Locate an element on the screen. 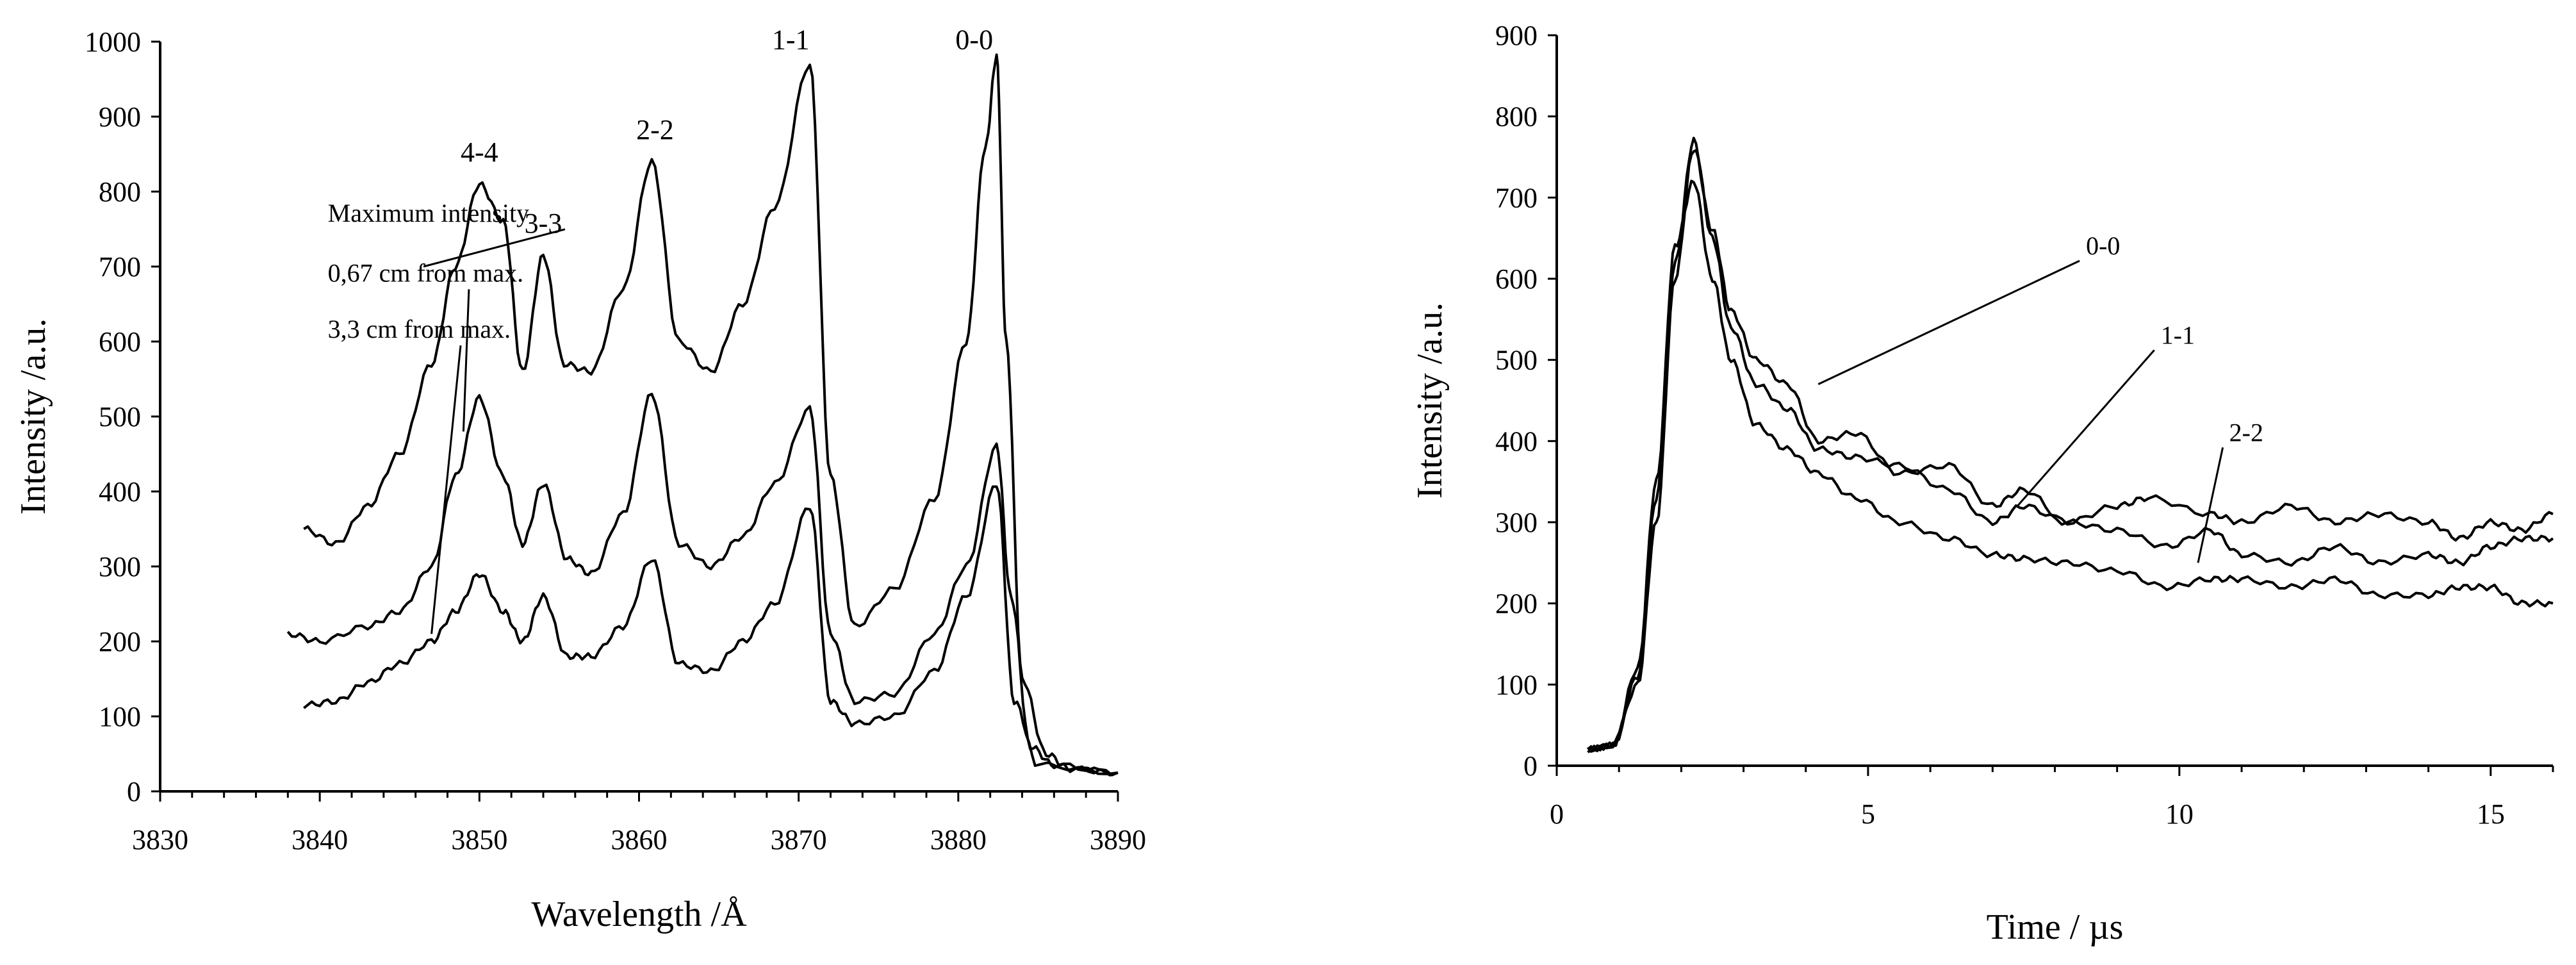  time-x-axis-title: Time / µs is located at coordinates (2055, 927).